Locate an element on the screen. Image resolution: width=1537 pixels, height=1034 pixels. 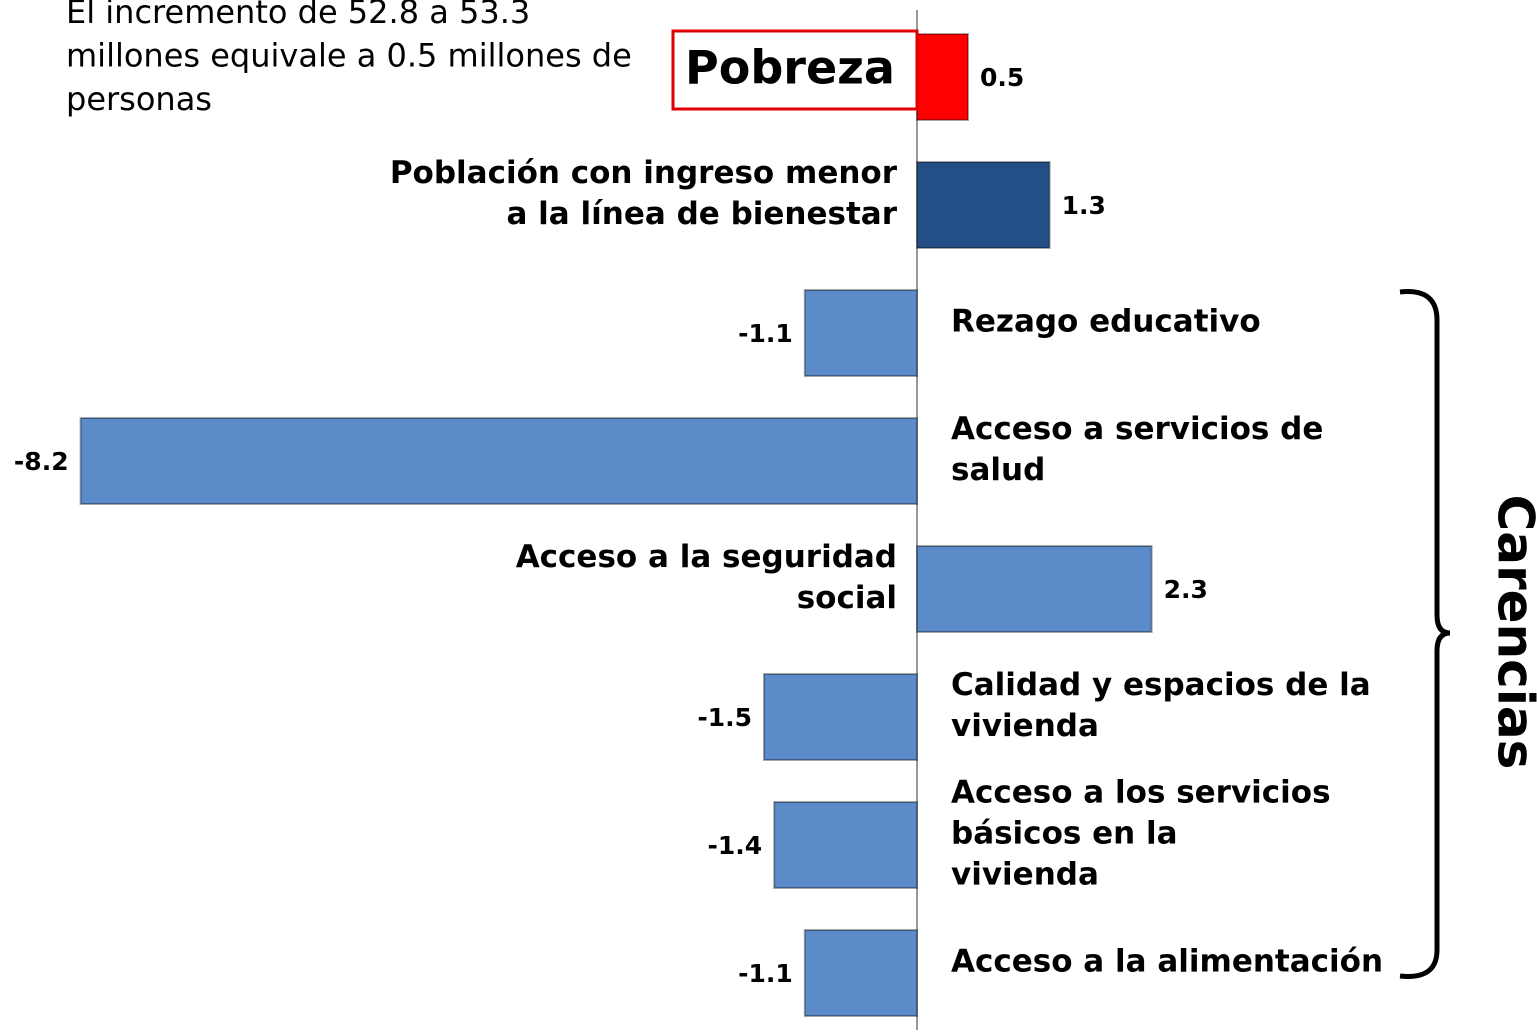
category-label: Acceso a servicios de is located at coordinates (1137, 429).